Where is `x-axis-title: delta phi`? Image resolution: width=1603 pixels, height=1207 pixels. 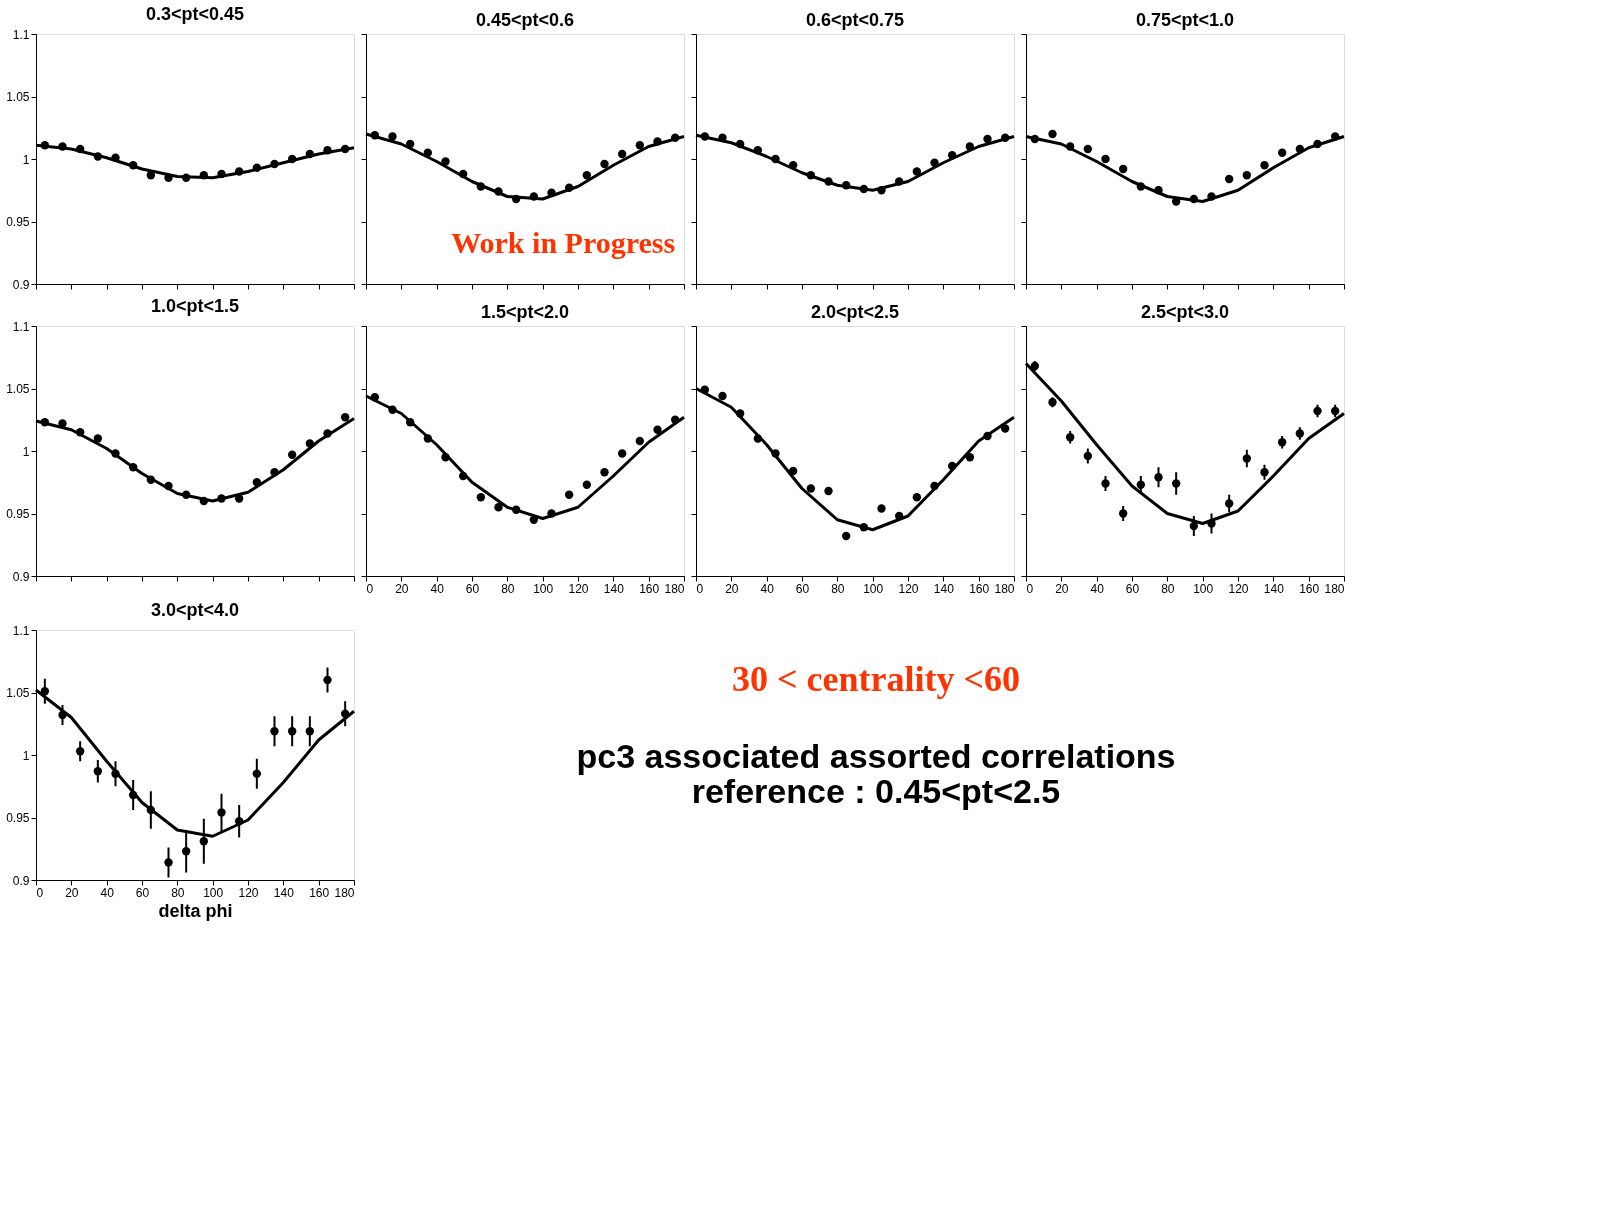 x-axis-title: delta phi is located at coordinates (195, 910).